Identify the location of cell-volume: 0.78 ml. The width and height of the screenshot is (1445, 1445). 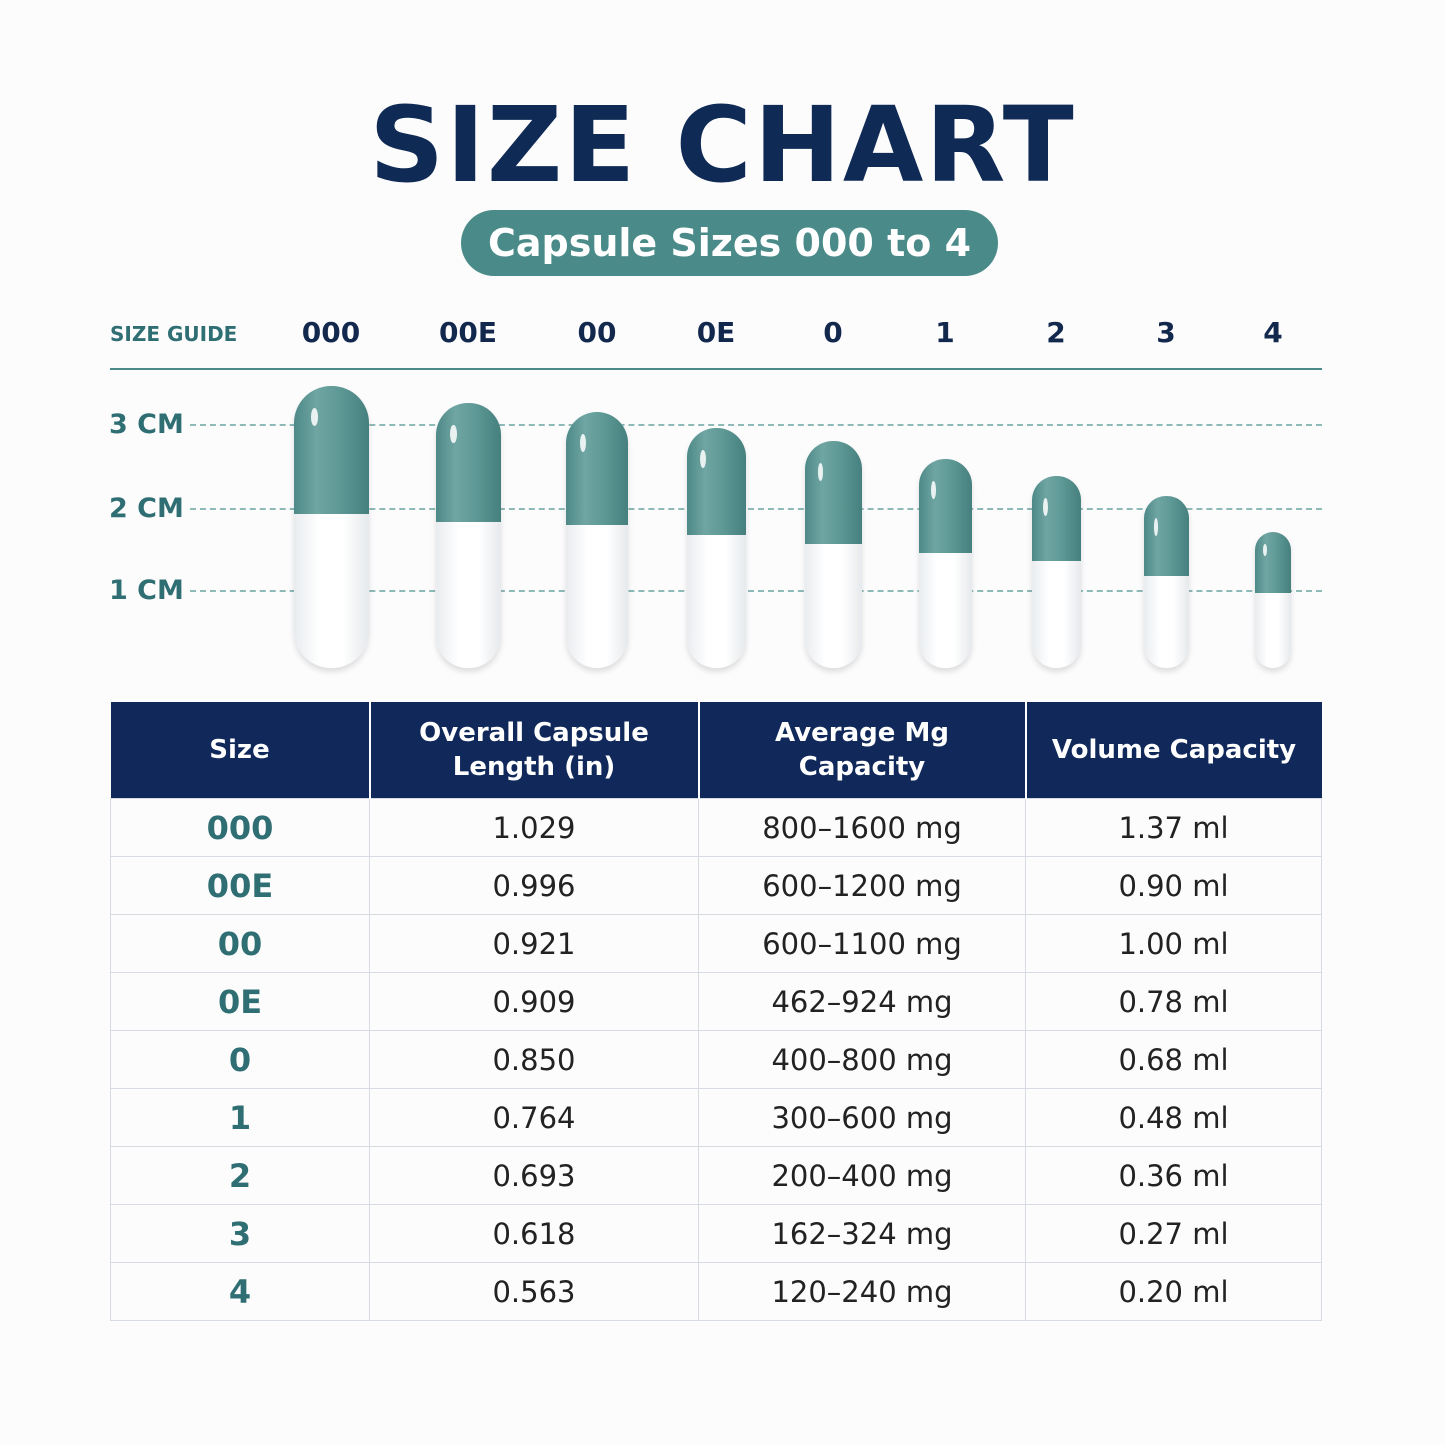
(1173, 1001).